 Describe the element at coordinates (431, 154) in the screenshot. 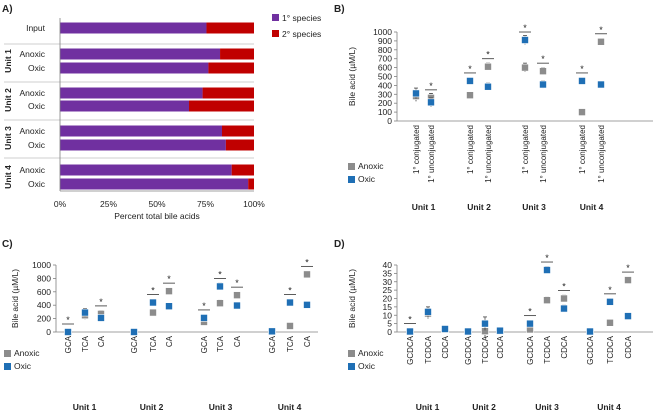

I see `category-tick-label: 1° unconjugated` at that location.